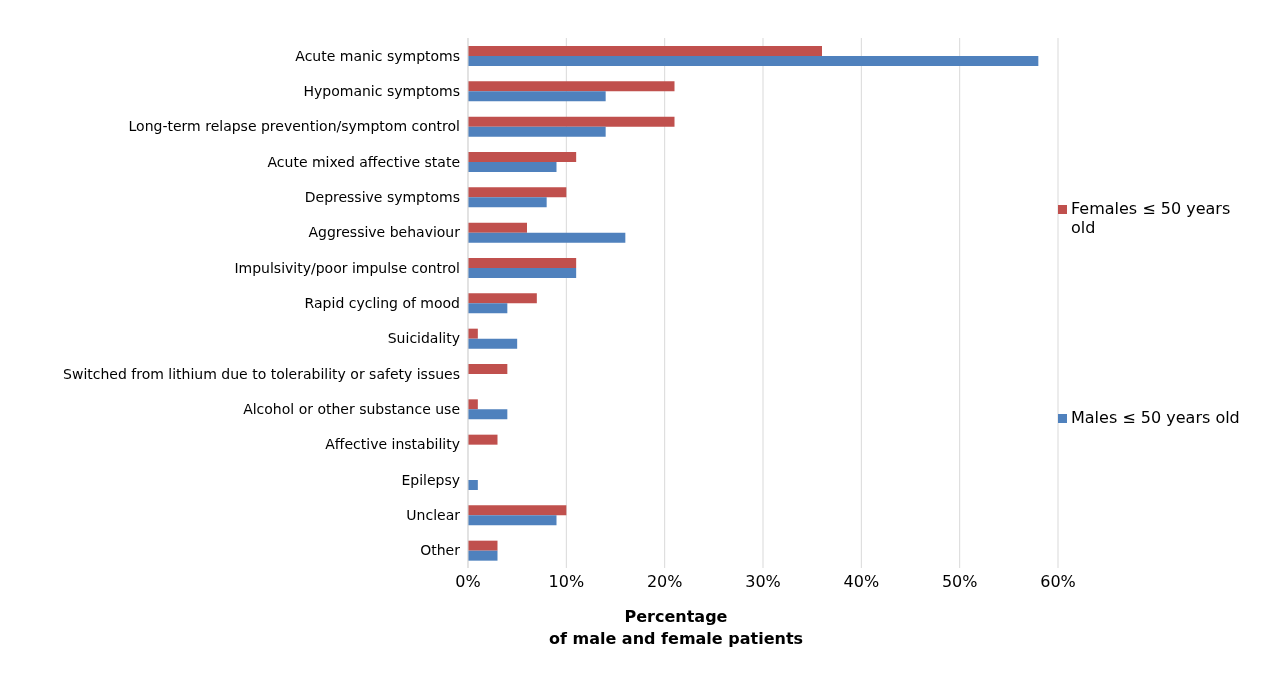  I want to click on y-tick-label: Alcohol or other substance use, so click(351, 408).